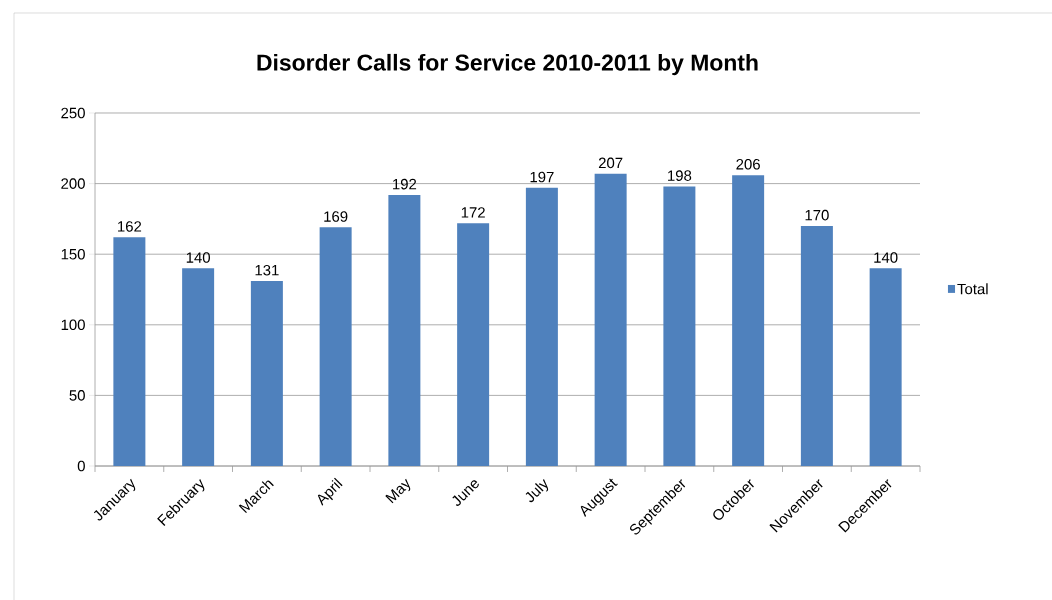 This screenshot has height=600, width=1052. What do you see at coordinates (336, 216) in the screenshot?
I see `data-label: 169` at bounding box center [336, 216].